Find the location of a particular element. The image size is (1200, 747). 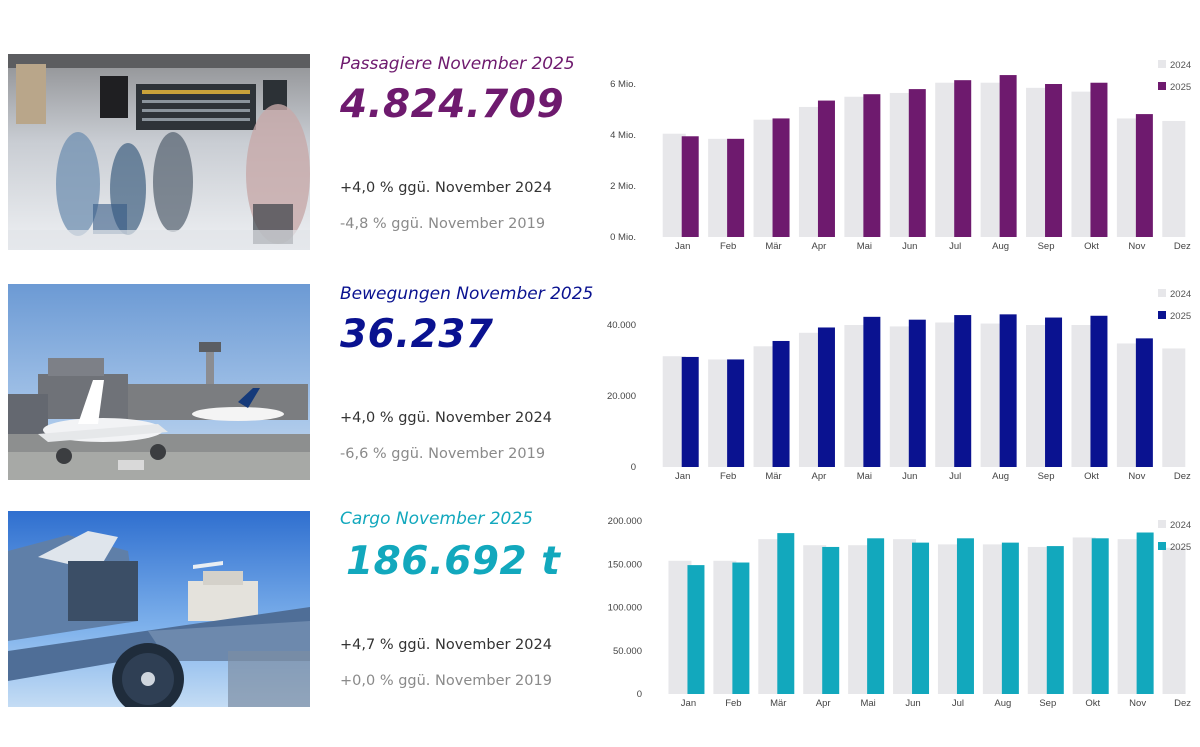

movements-ytick-label: 40.000 is located at coordinates (621, 325).